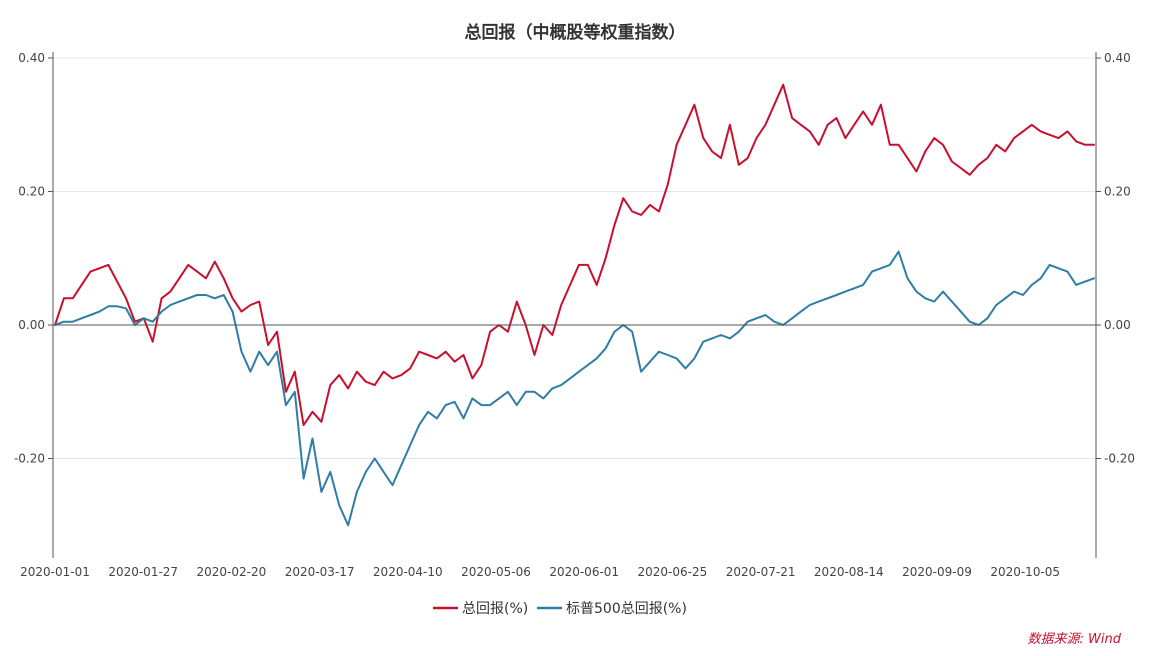 Image resolution: width=1149 pixels, height=656 pixels. I want to click on legend: 总回报(%) 标普500总回报(%), so click(560, 609).